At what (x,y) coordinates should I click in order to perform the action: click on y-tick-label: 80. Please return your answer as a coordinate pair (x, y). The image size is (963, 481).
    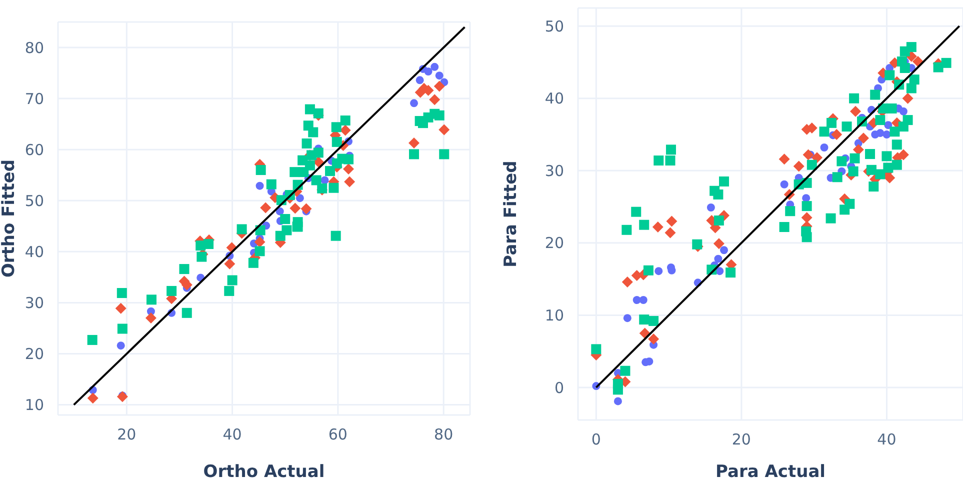
    Looking at the image, I should click on (34, 47).